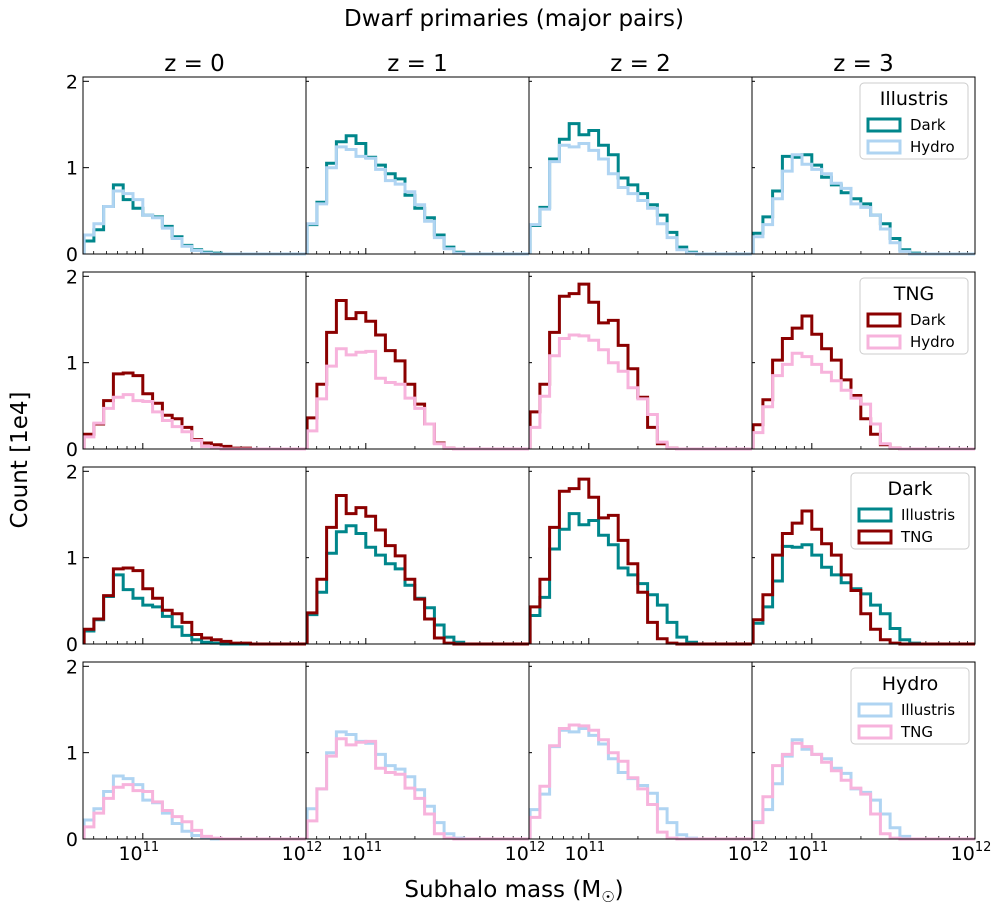  Describe the element at coordinates (914, 294) in the screenshot. I see `legend-title: TNG` at that location.